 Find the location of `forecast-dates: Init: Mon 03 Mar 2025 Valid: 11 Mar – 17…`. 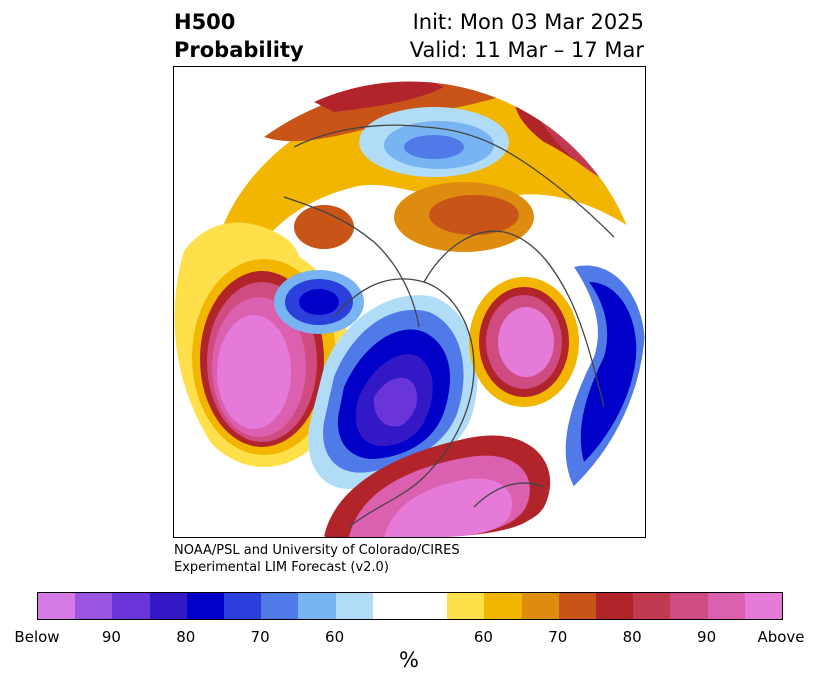

forecast-dates: Init: Mon 03 Mar 2025 Valid: 11 Mar – 17… is located at coordinates (527, 36).